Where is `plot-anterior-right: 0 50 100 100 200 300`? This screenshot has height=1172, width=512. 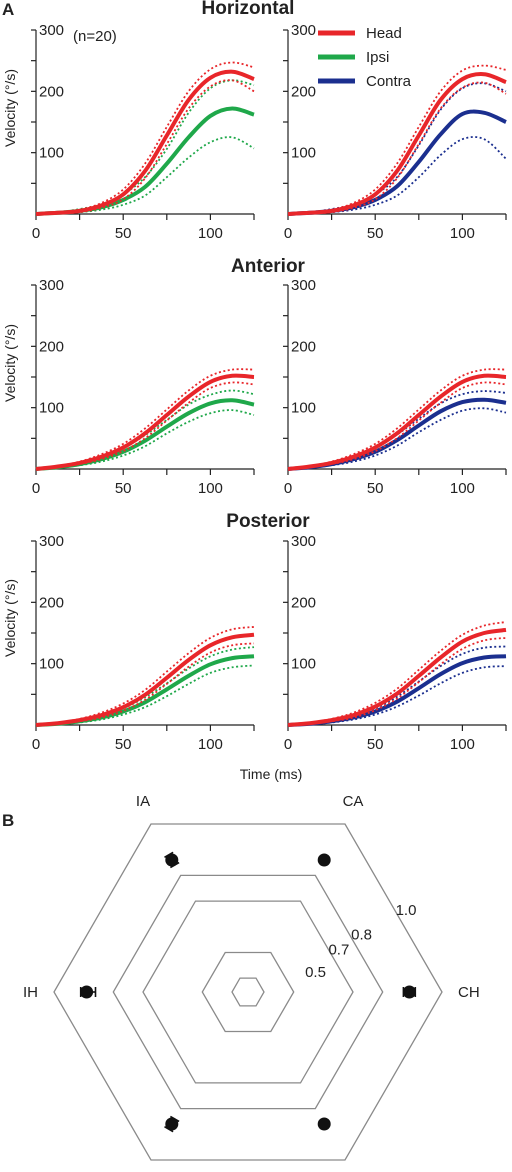
plot-anterior-right: 0 50 100 100 200 300 is located at coordinates (395, 387).